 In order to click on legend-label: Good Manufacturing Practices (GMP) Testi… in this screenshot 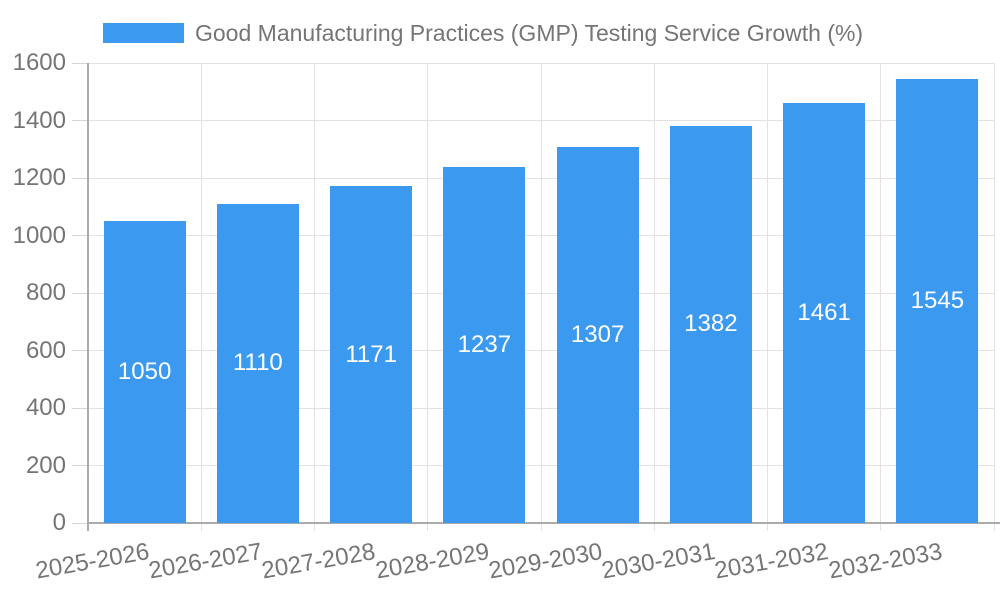, I will do `click(529, 33)`.